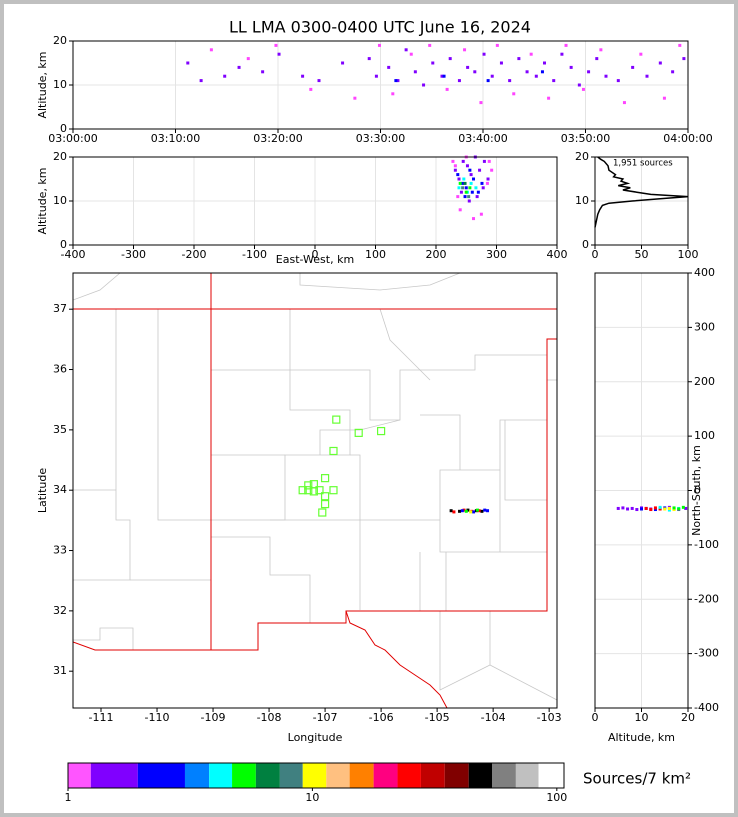 This screenshot has width=738, height=817. I want to click on x-tick-label: 04:00:00, so click(687, 138).